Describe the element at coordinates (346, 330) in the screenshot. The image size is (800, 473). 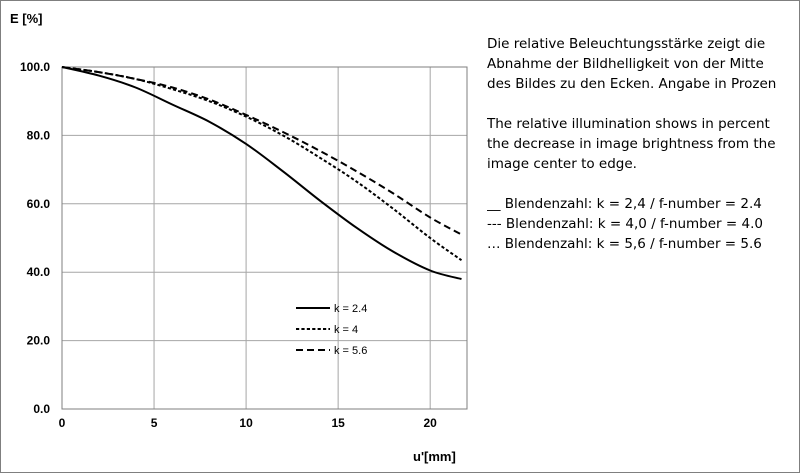
I see `legend-label: k = 4` at that location.